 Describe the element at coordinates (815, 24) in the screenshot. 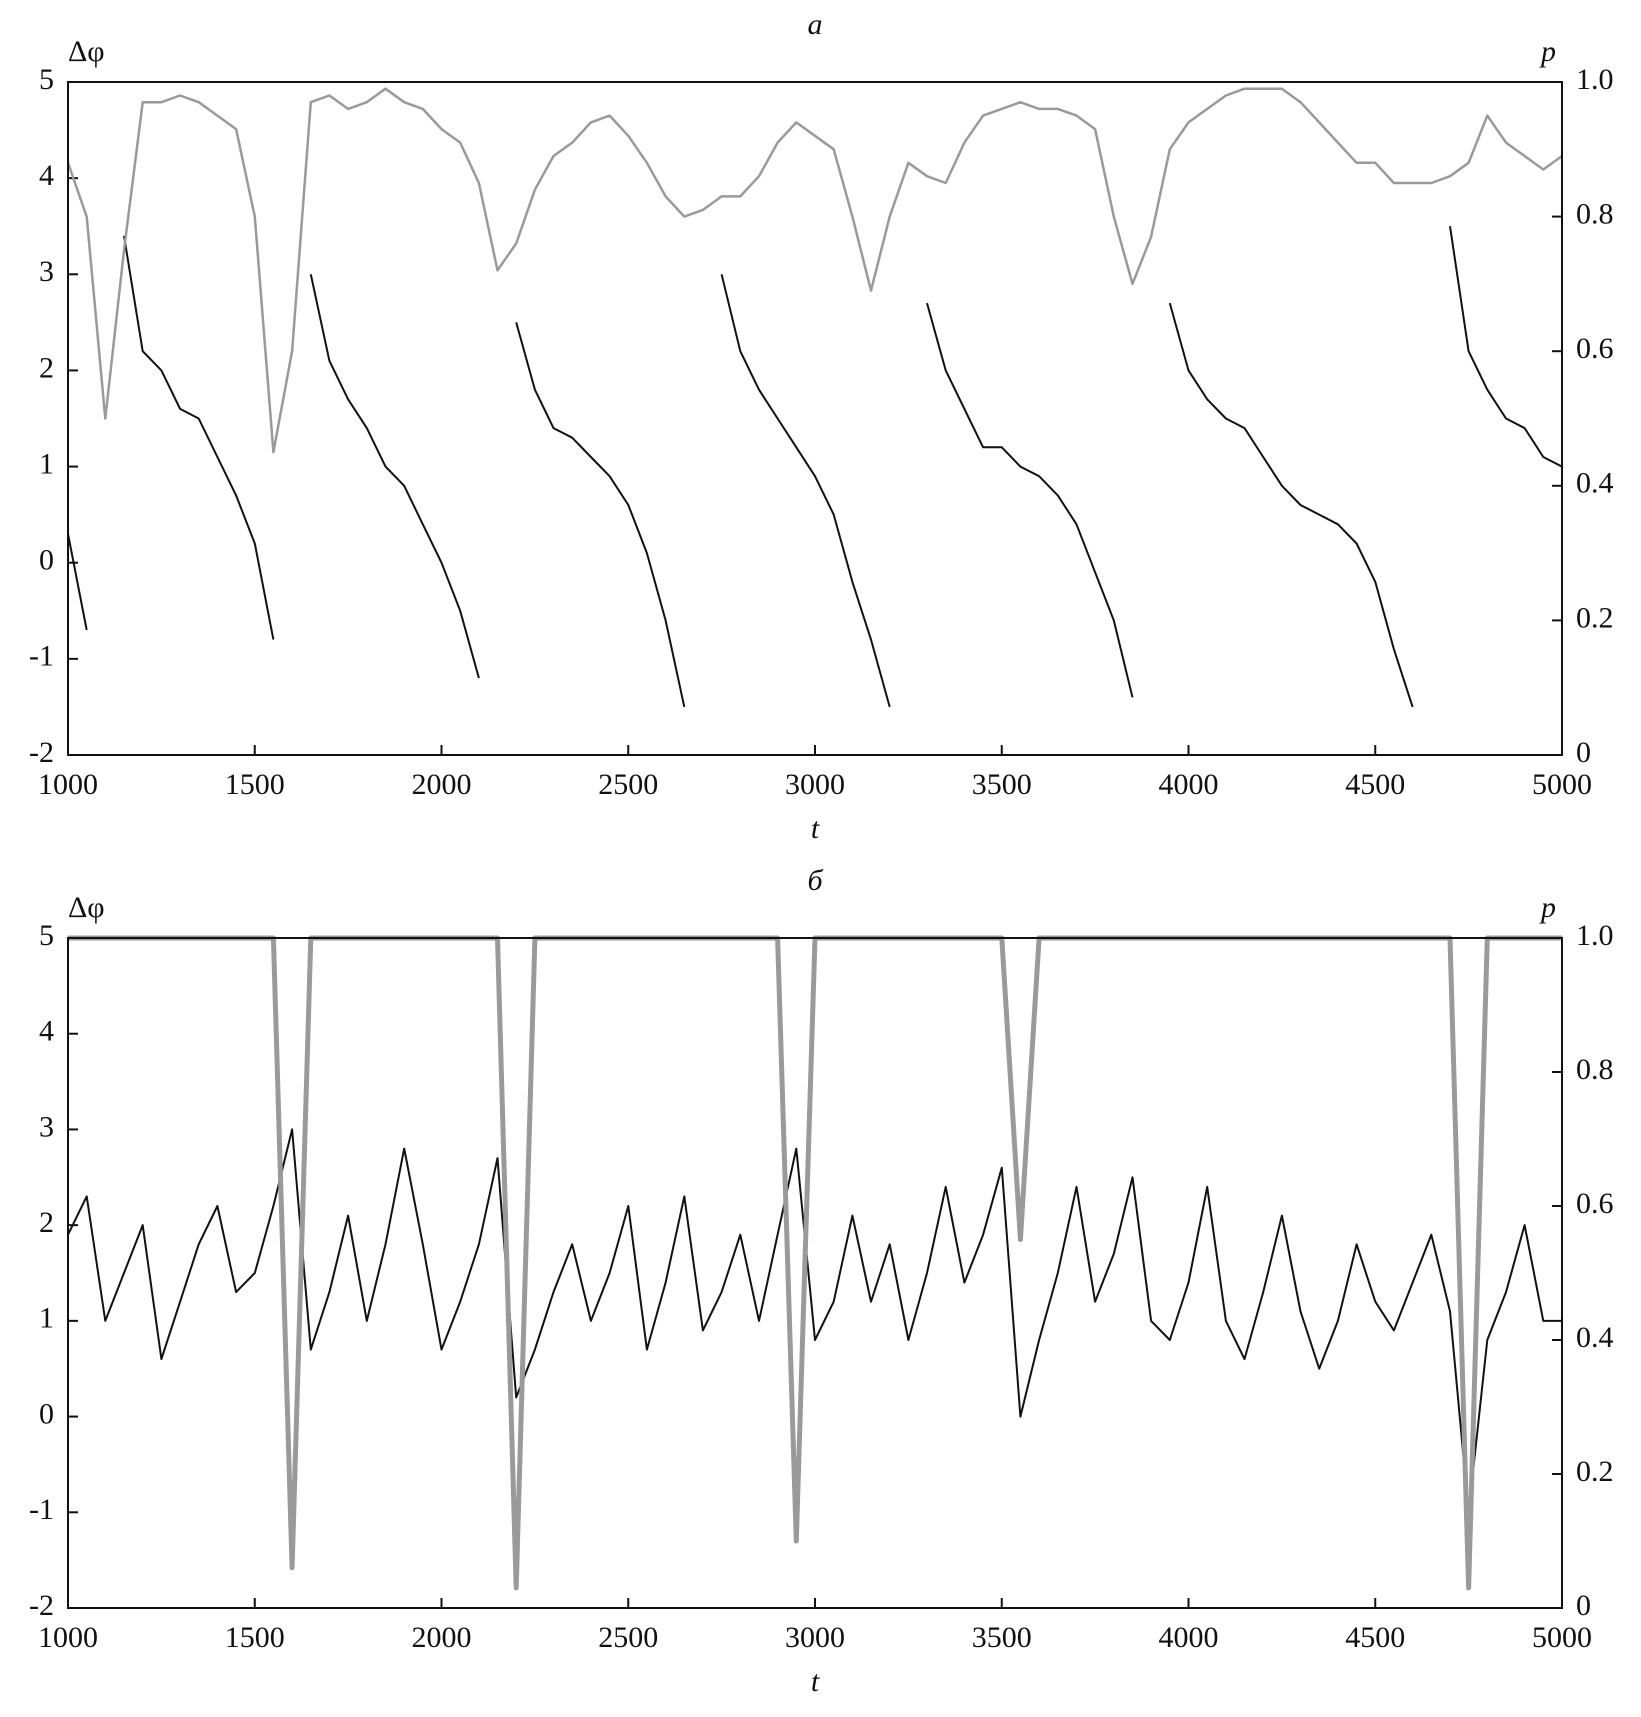

I see `panel-title: a` at that location.